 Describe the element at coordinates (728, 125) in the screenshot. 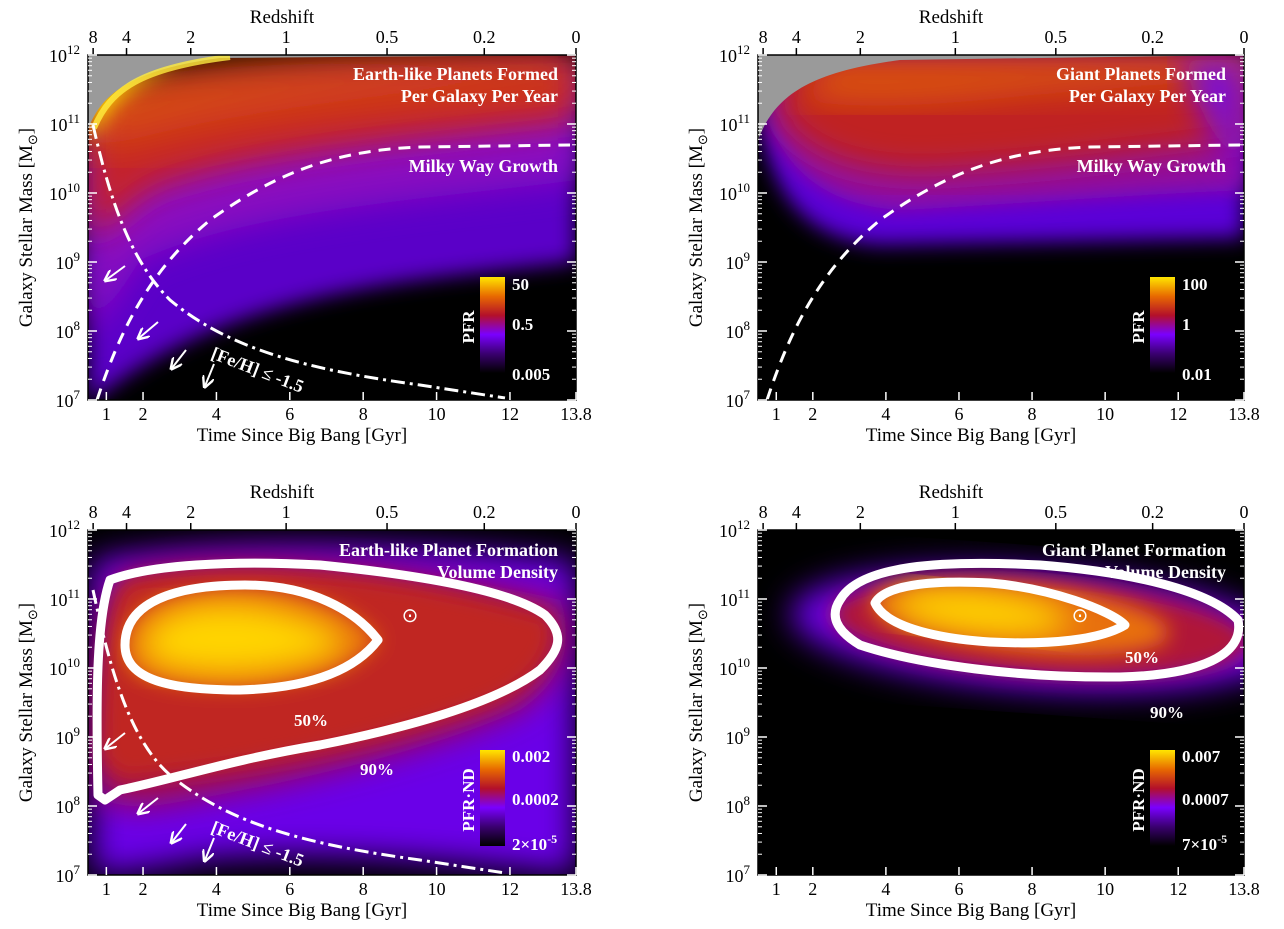

I see `ytick-base-p1-4: 10` at that location.